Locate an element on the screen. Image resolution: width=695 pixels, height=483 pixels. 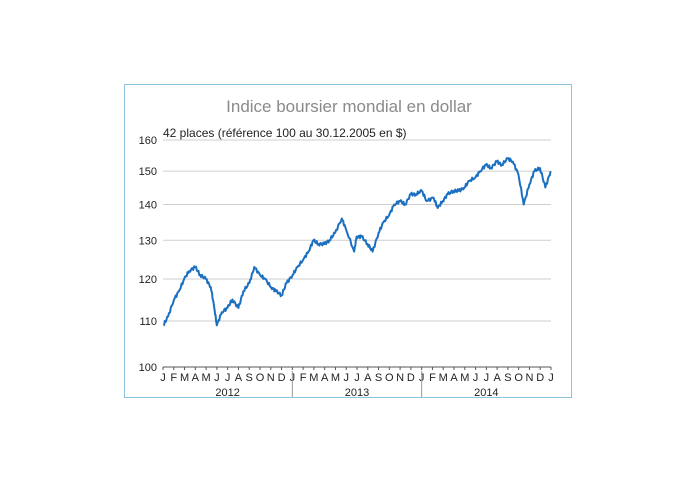
y-tick-label: 100 is located at coordinates (148, 368).